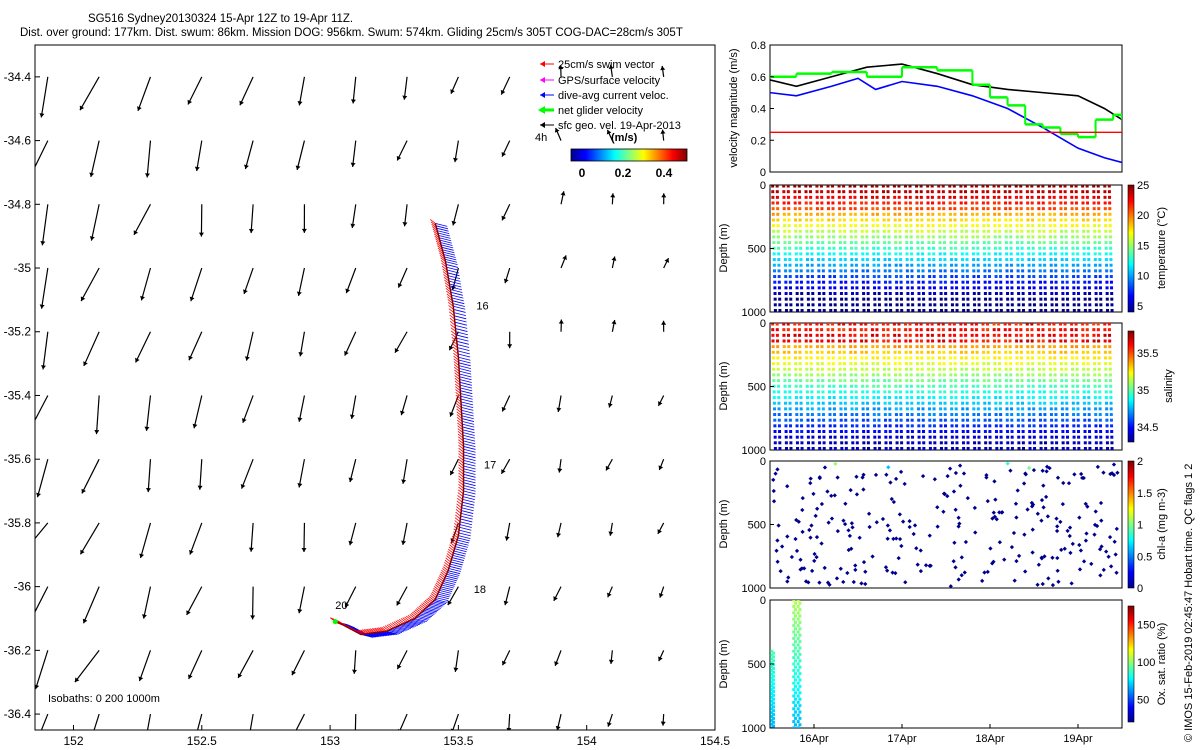 The height and width of the screenshot is (750, 1200). I want to click on chlorophyll-axes-box, so click(946, 524).